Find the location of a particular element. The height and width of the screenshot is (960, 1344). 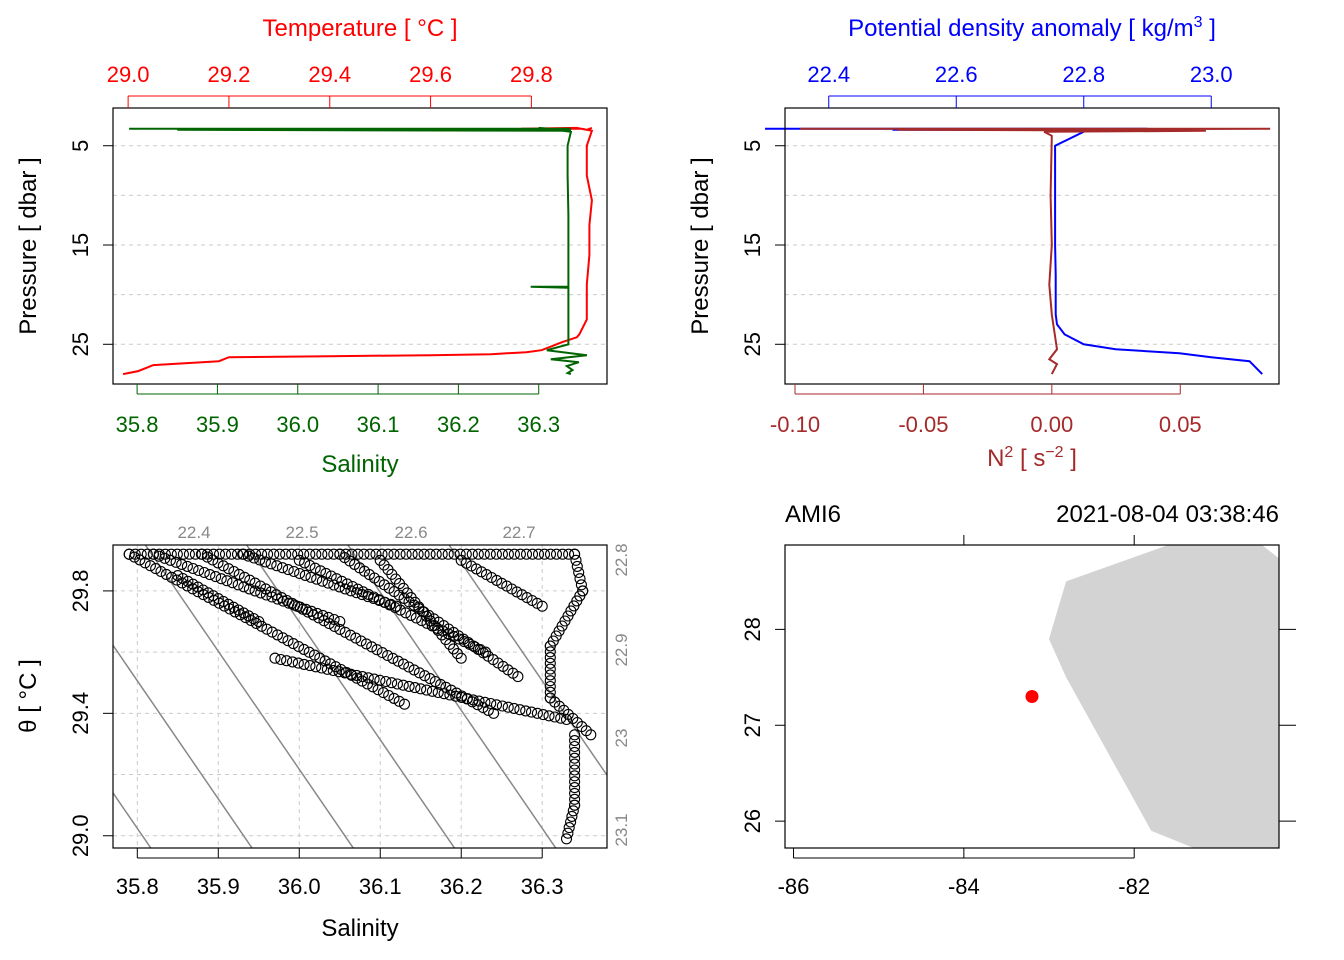

top-axis-tick-label: 29.4 is located at coordinates (329, 74).